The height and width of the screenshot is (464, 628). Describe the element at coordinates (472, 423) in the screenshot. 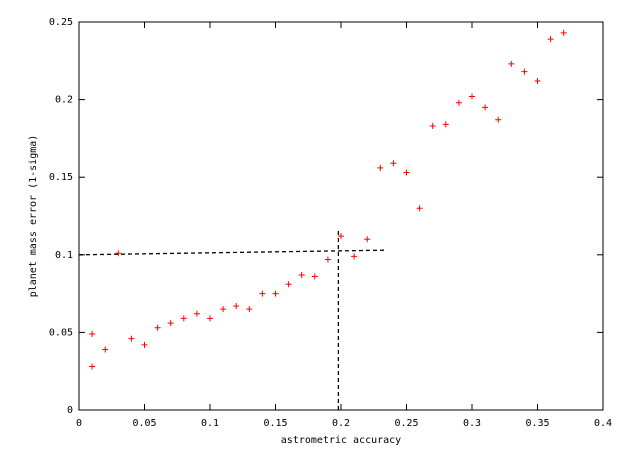

I see `x-tick-label: 0.3` at that location.